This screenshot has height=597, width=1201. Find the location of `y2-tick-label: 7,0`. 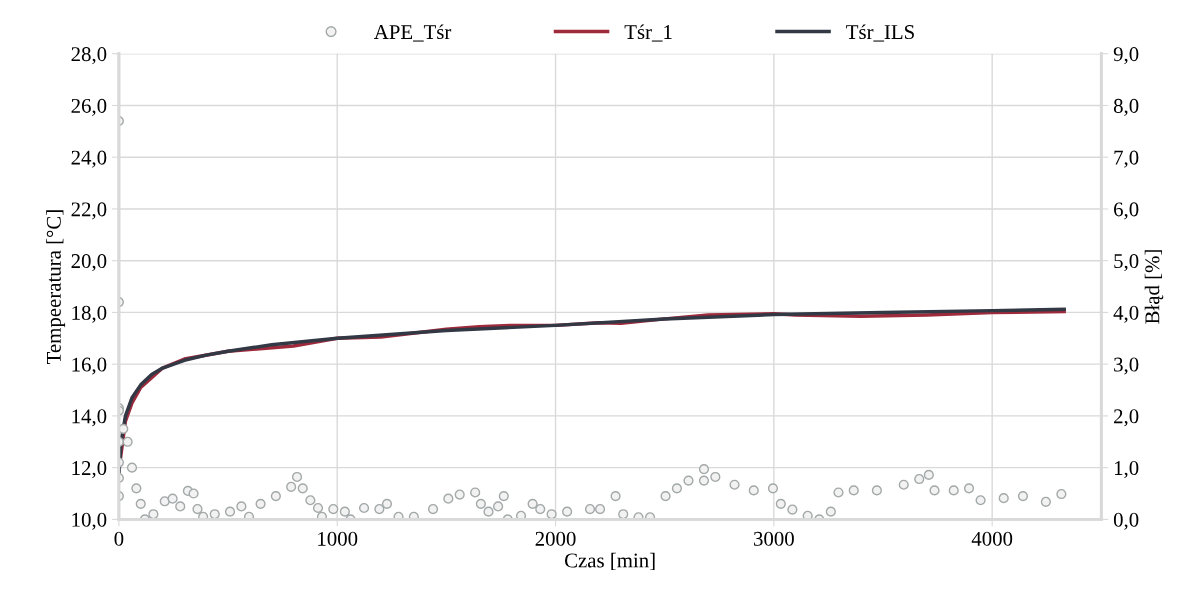

y2-tick-label: 7,0 is located at coordinates (1126, 159).